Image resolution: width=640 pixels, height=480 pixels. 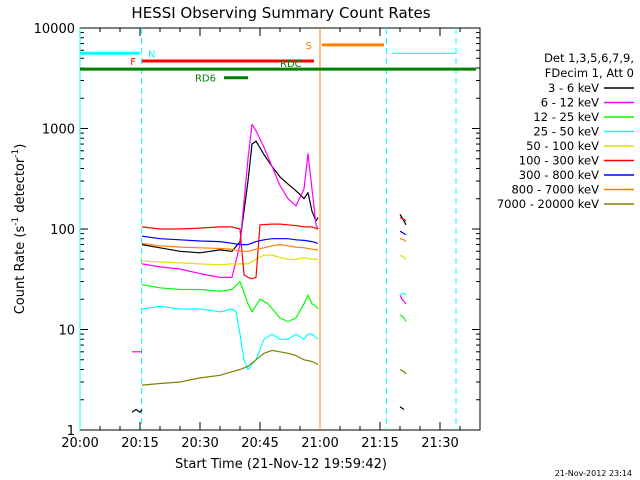 What do you see at coordinates (259, 443) in the screenshot?
I see `x-tick-label: 20:45` at bounding box center [259, 443].